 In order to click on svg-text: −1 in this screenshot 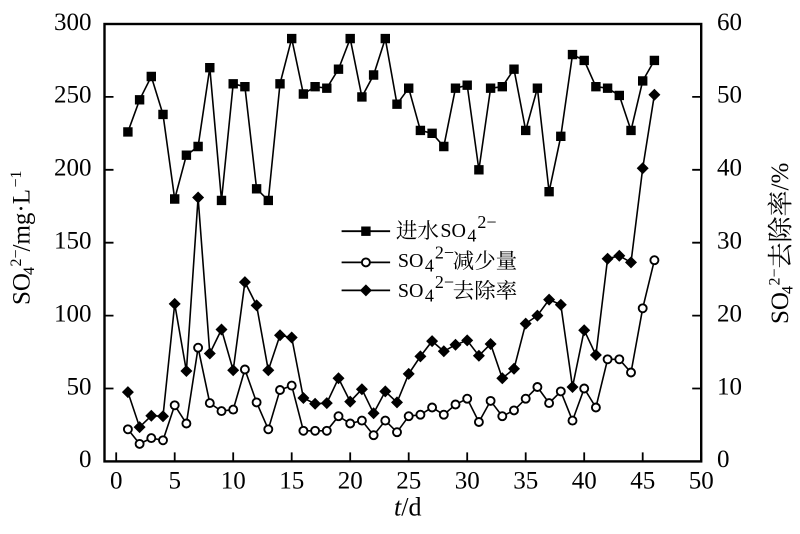, I will do `click(16, 178)`.